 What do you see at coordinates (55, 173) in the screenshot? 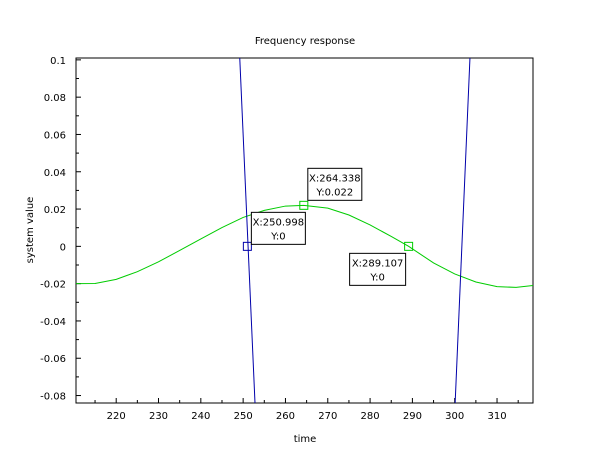
I see `y-tick-label: 0.04` at bounding box center [55, 173].